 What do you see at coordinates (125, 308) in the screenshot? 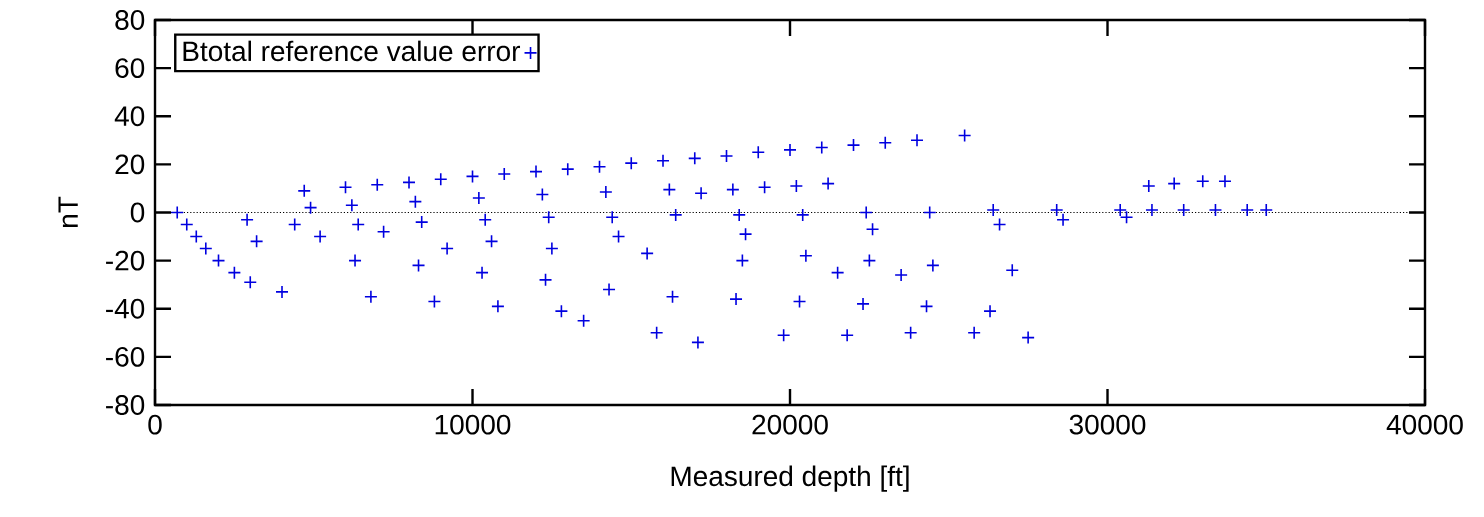
I see `y-tick-label: -40` at bounding box center [125, 308].